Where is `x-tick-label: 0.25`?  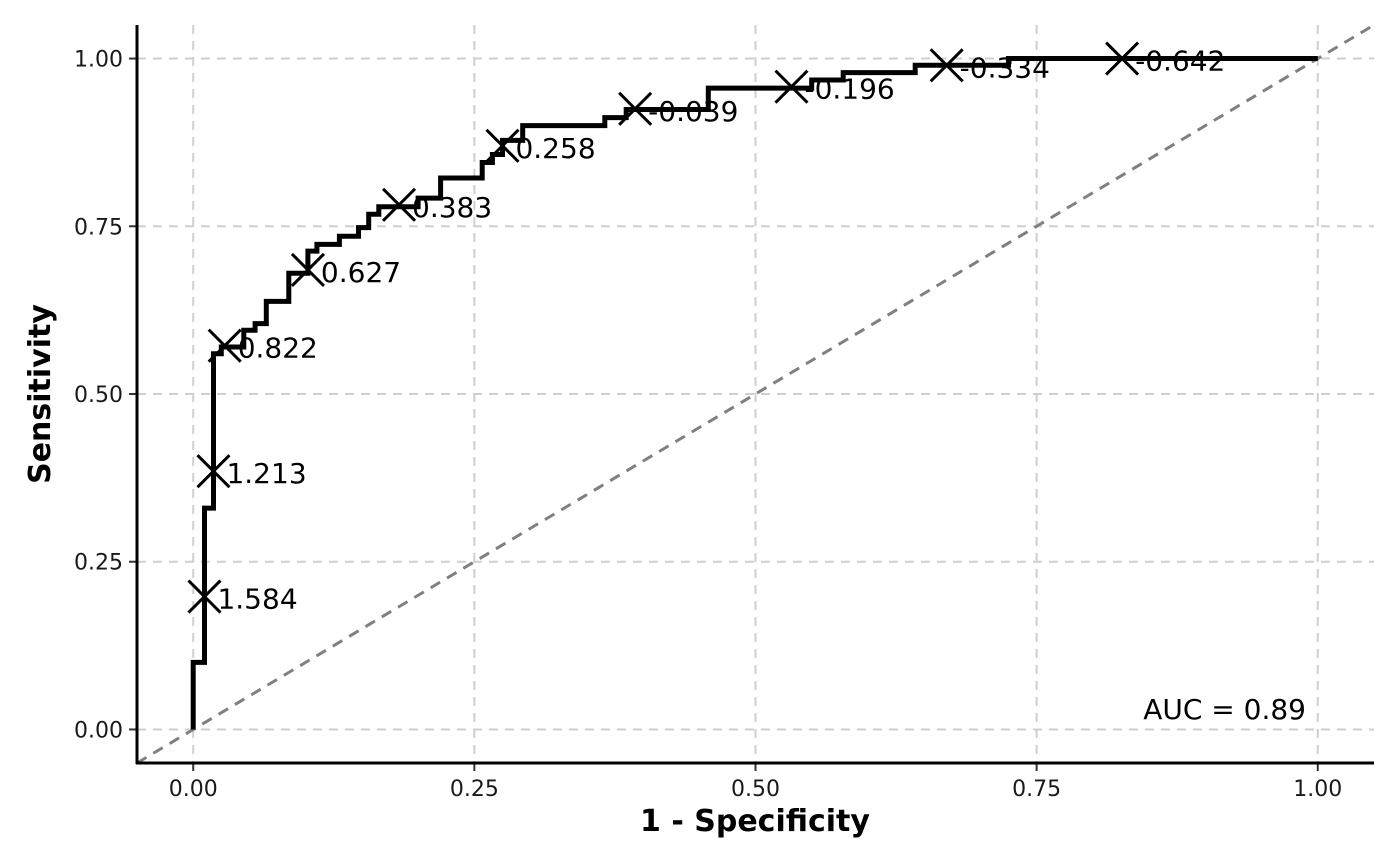
x-tick-label: 0.25 is located at coordinates (474, 789).